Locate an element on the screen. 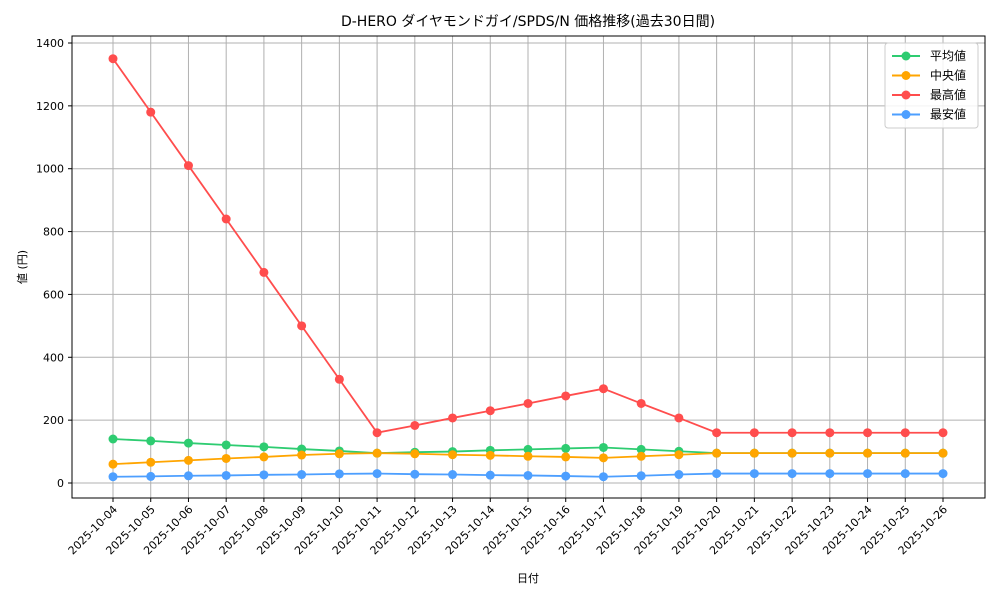  legend-item: 中央値 is located at coordinates (929, 75).